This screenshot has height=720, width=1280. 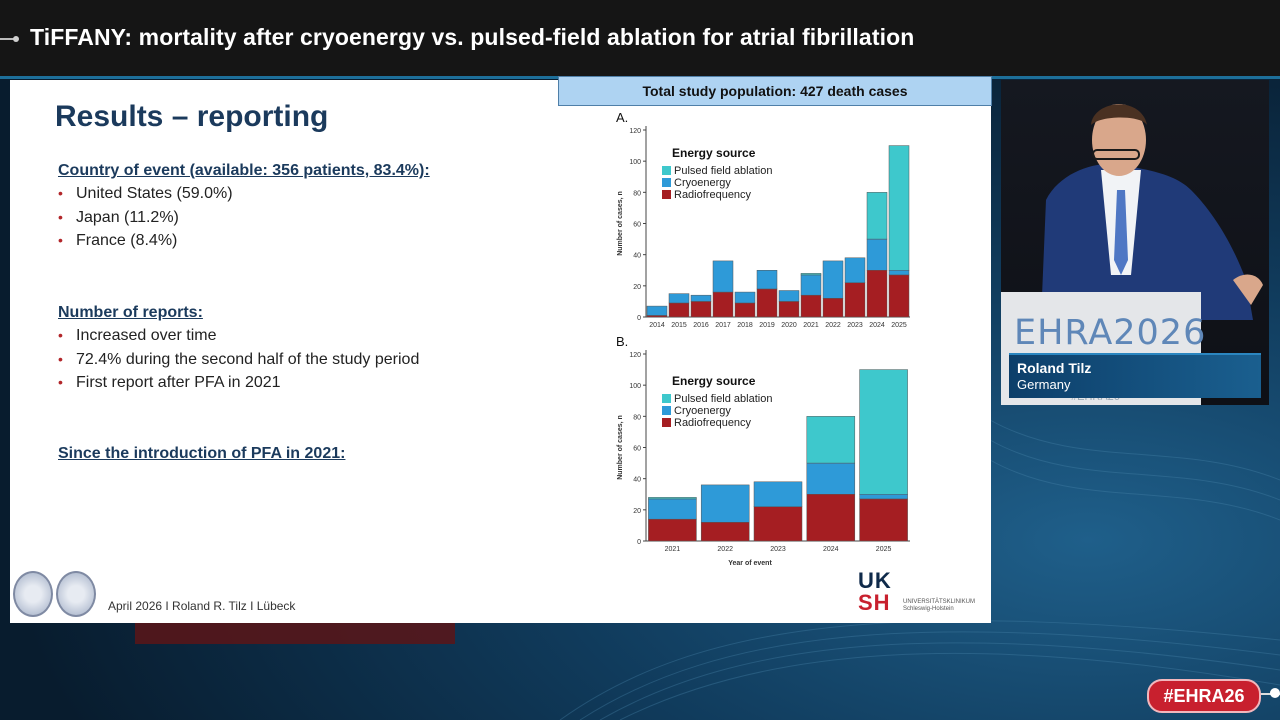 What do you see at coordinates (622, 341) in the screenshot?
I see `panel-label: B.` at bounding box center [622, 341].